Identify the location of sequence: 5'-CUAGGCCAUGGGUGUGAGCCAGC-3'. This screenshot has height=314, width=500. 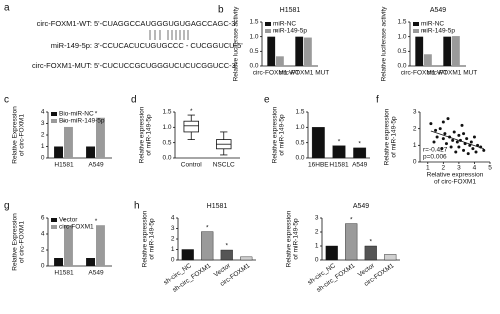
(165, 23).